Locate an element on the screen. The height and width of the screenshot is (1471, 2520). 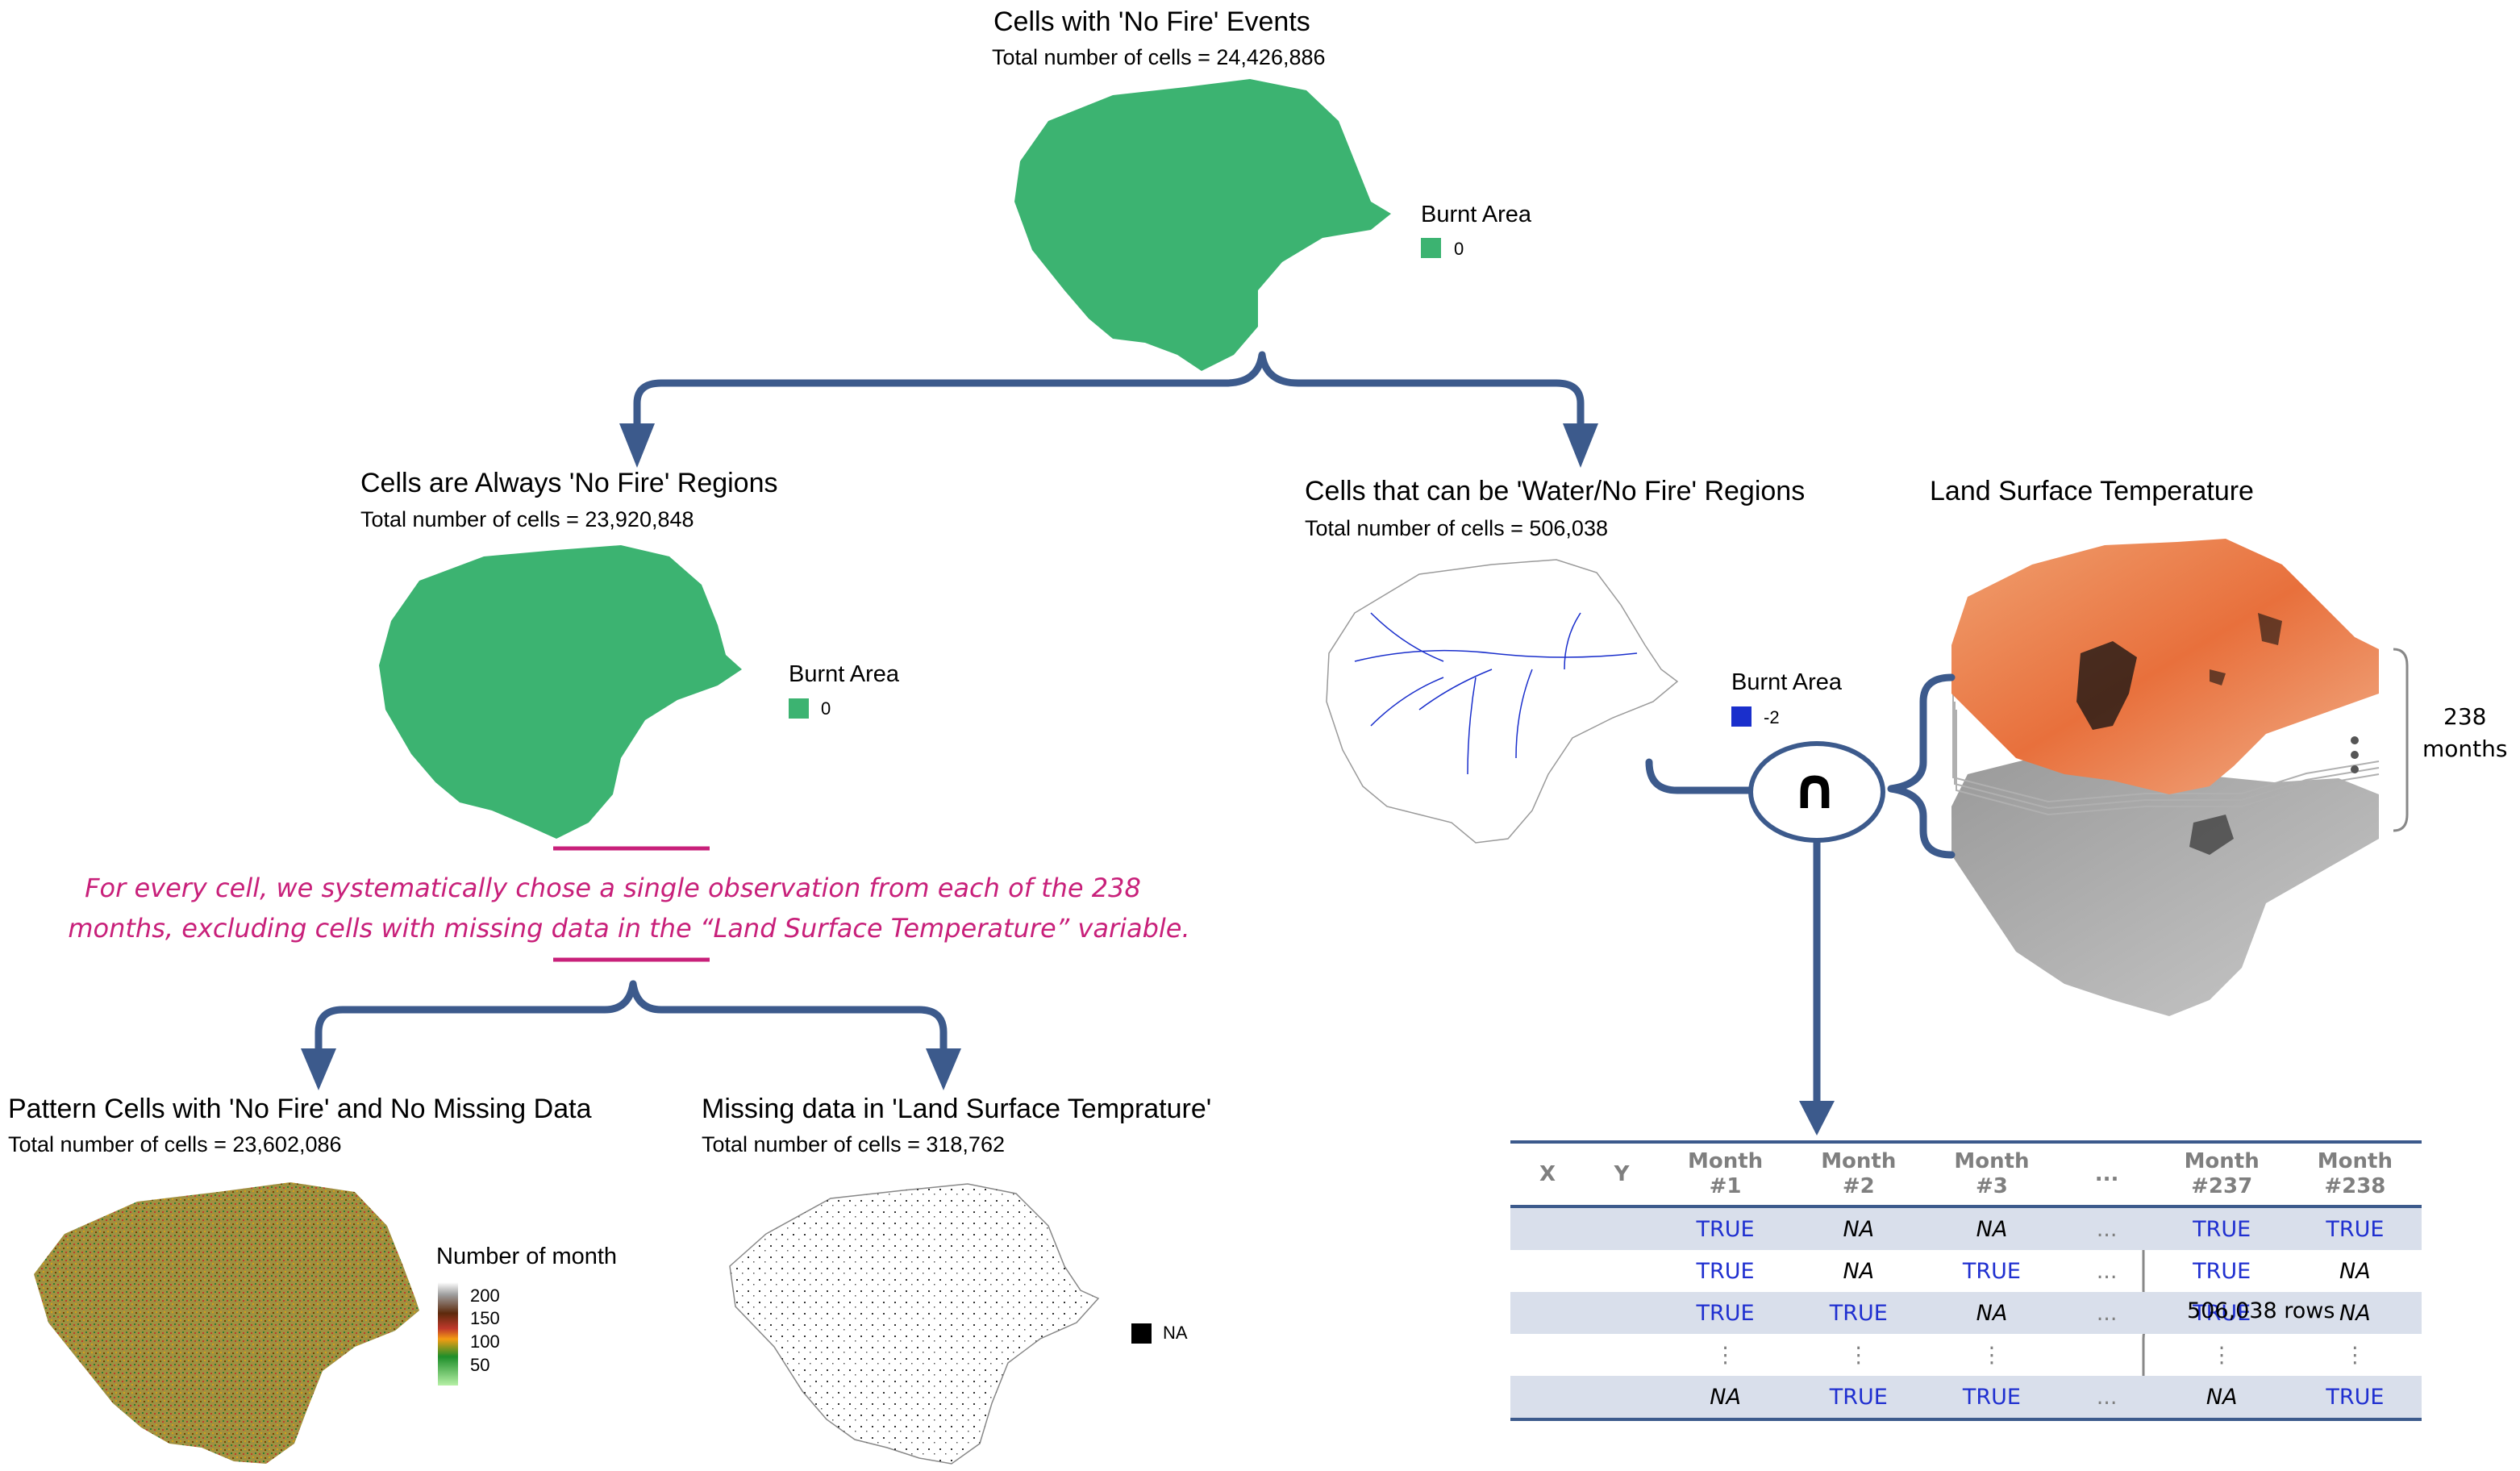
always-no-fire-map is located at coordinates (560, 692).